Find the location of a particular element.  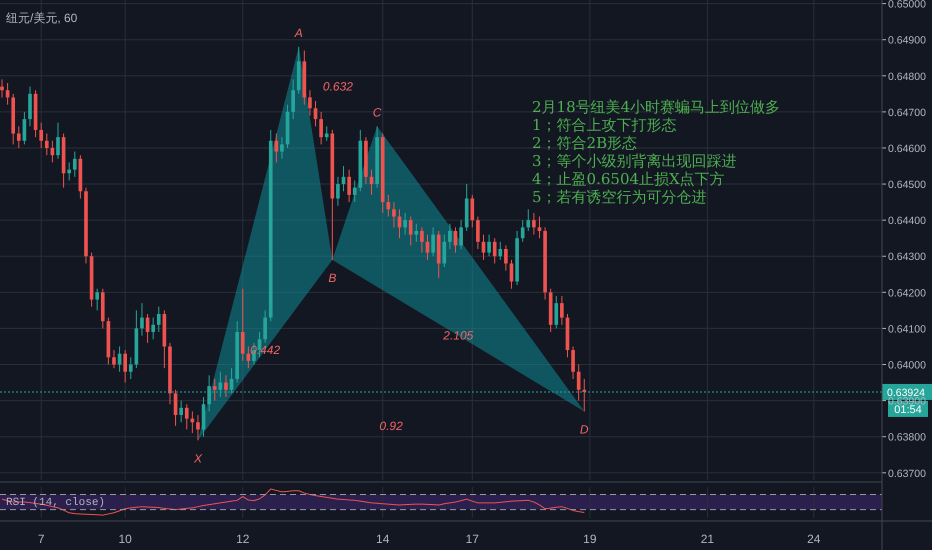

x-tick-label: 12 is located at coordinates (243, 539).